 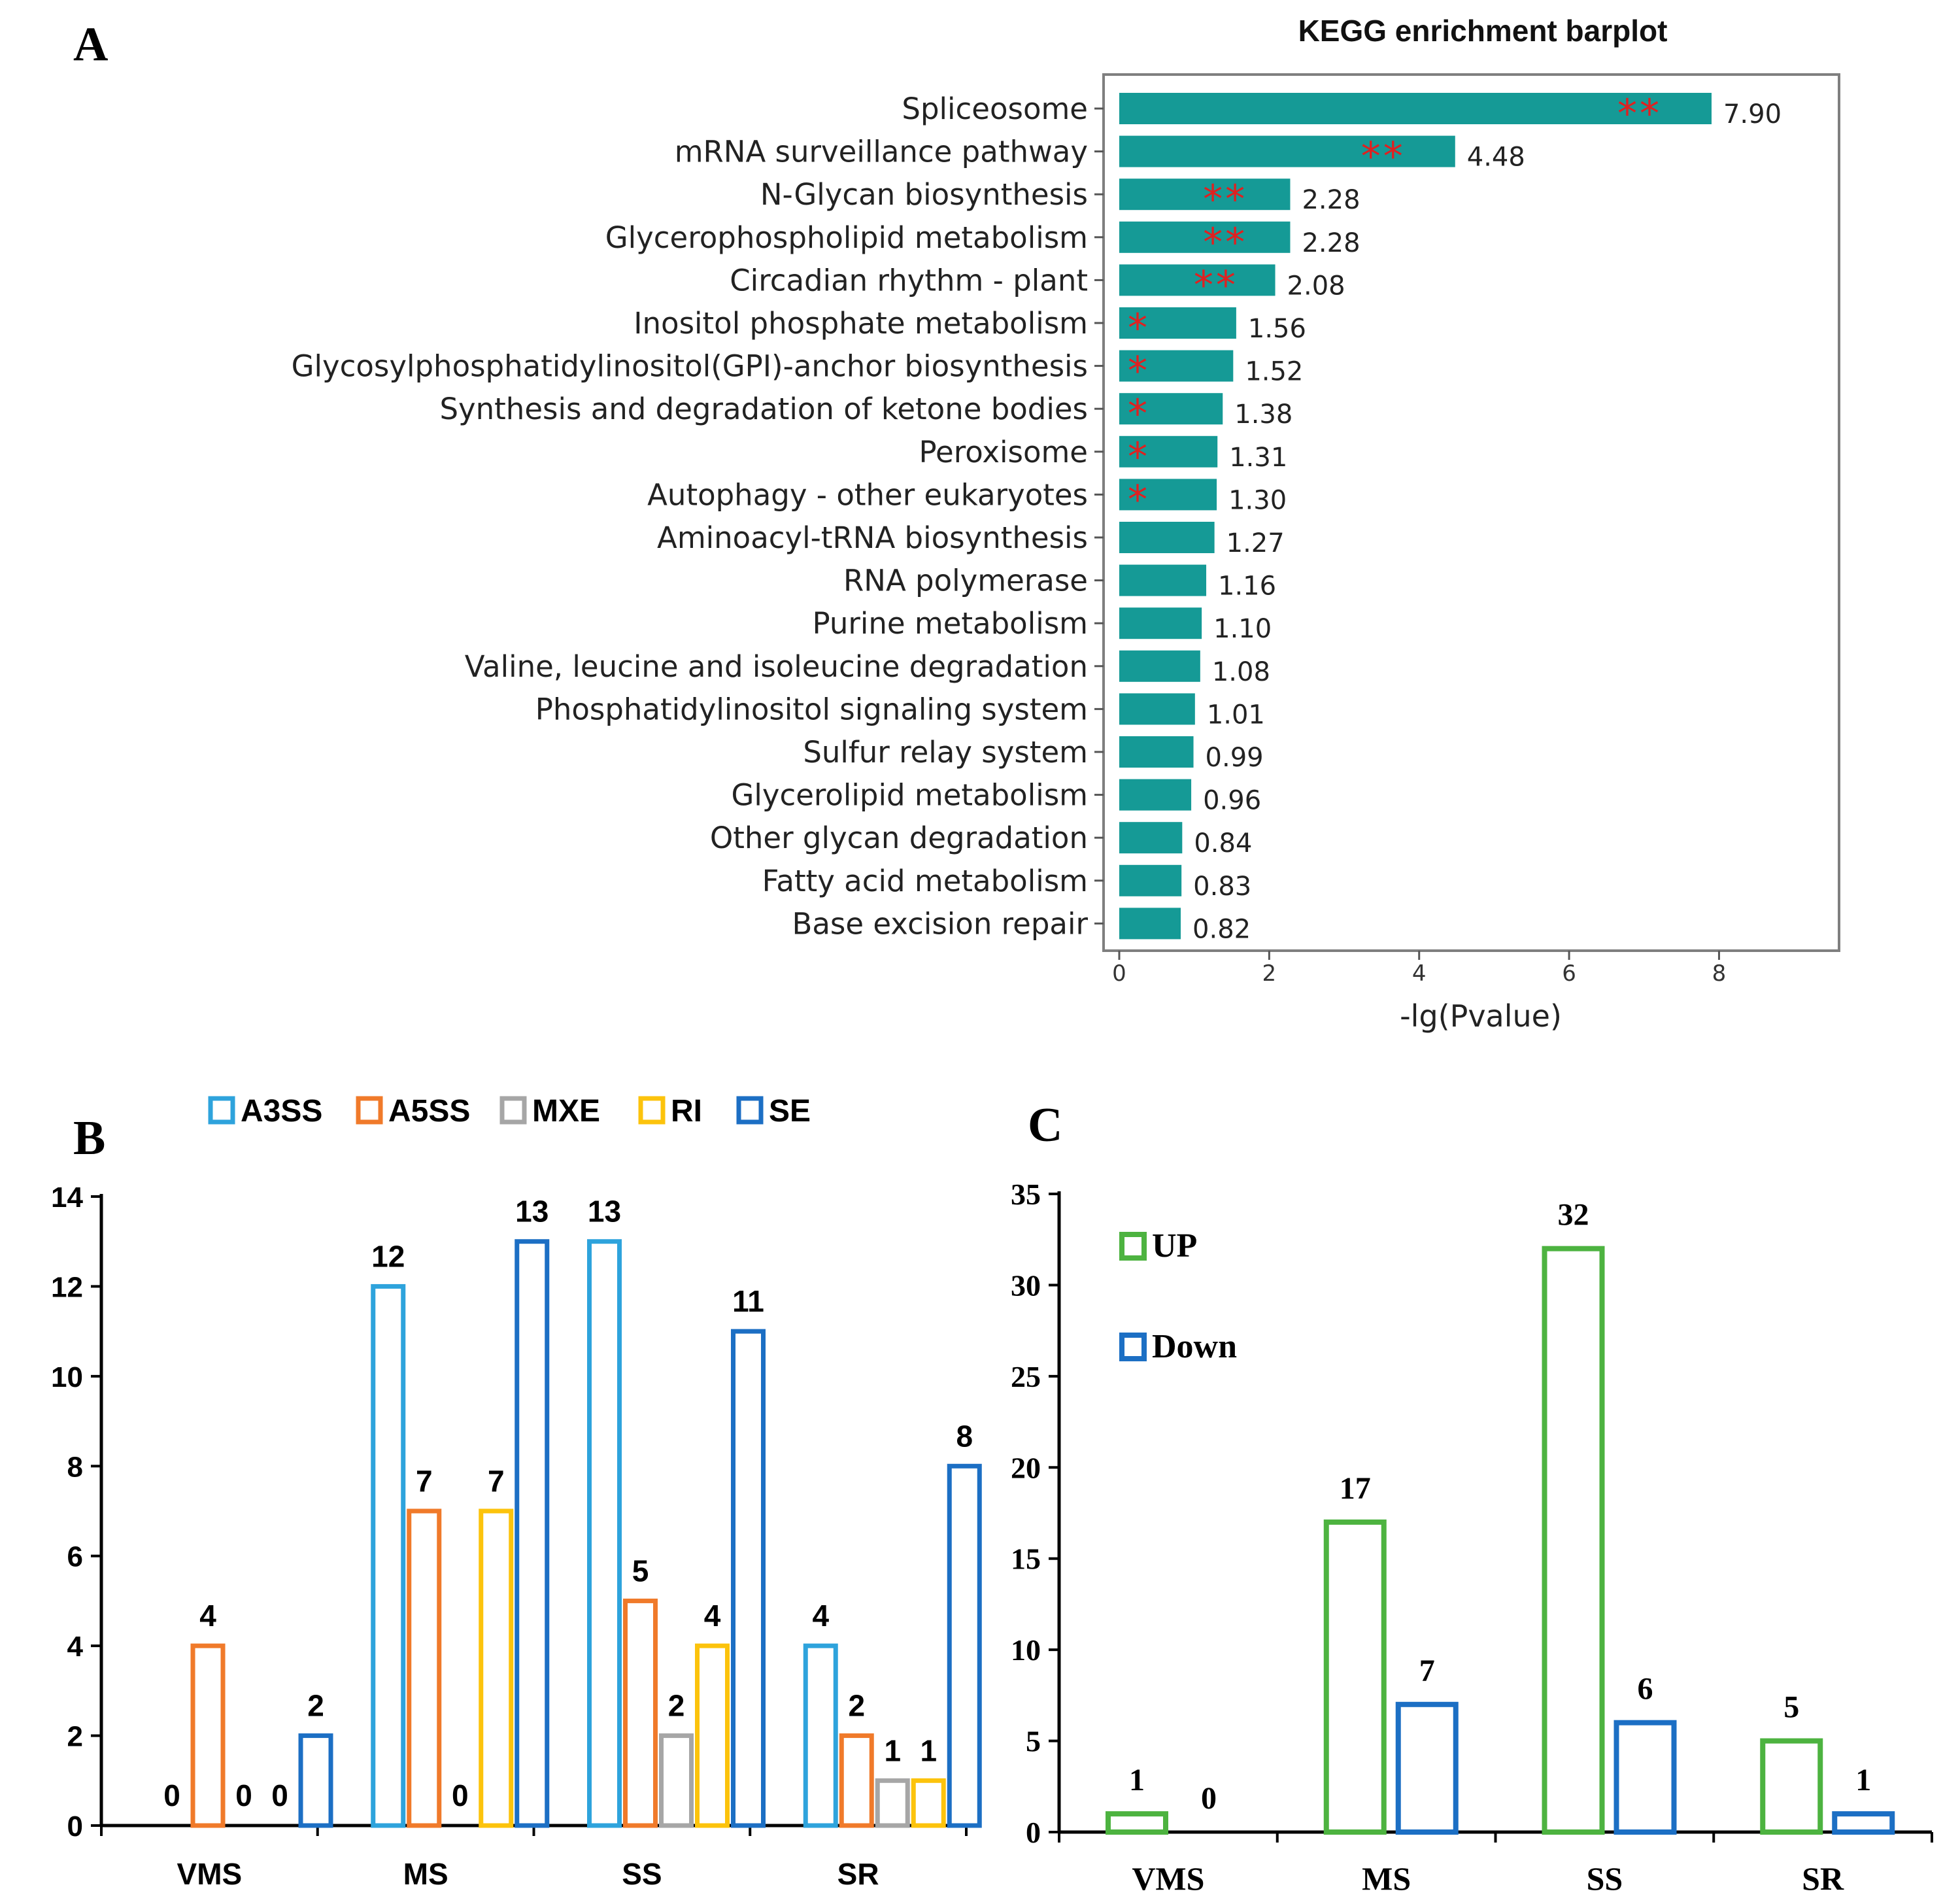 I want to click on y-tick-label: 12, so click(x=67, y=1287).